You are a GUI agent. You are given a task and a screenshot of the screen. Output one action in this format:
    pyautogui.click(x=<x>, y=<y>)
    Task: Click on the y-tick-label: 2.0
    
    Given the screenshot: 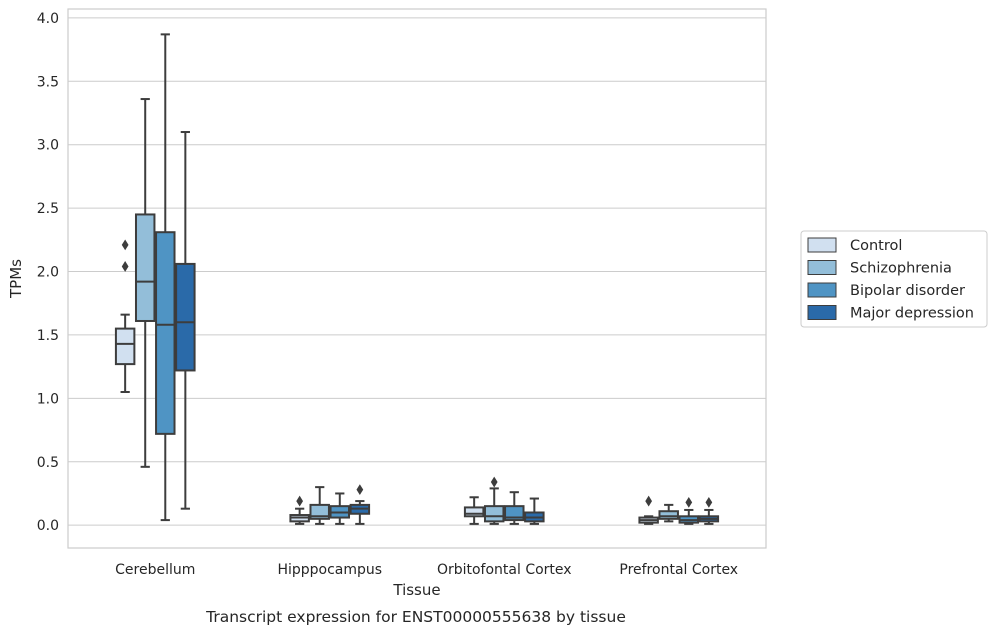 What is the action you would take?
    pyautogui.click(x=48, y=273)
    